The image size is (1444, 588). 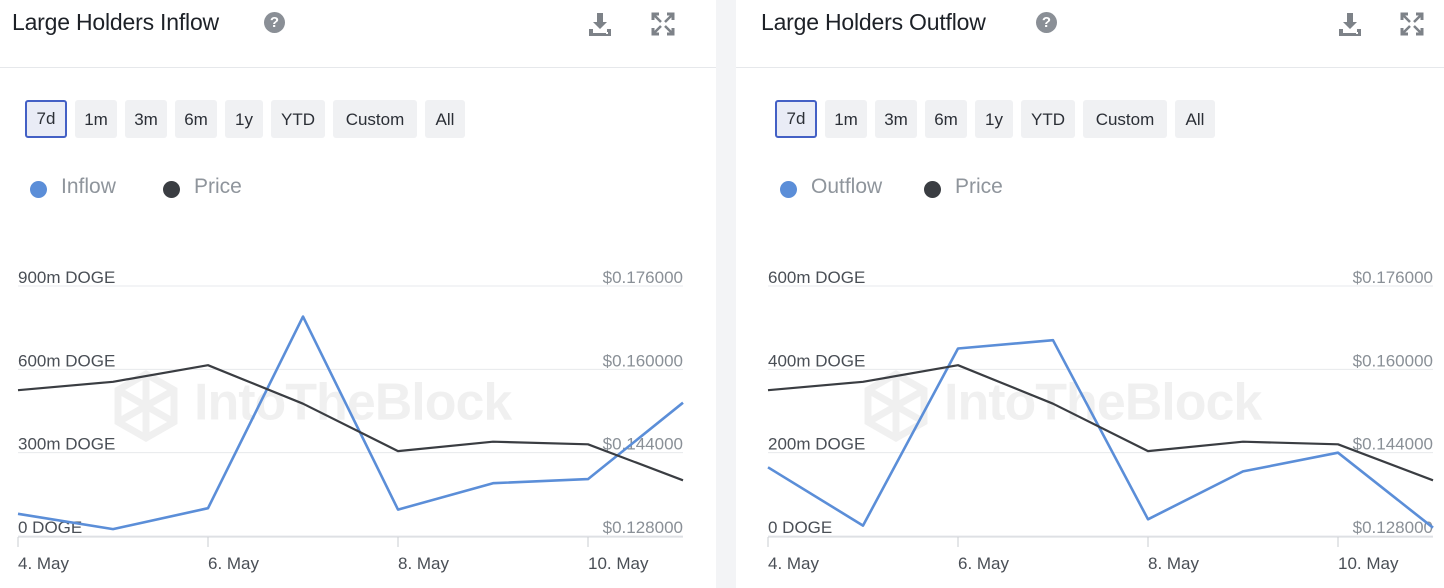 I want to click on panel-header: Large Holders Outflow ?, so click(x=1090, y=34).